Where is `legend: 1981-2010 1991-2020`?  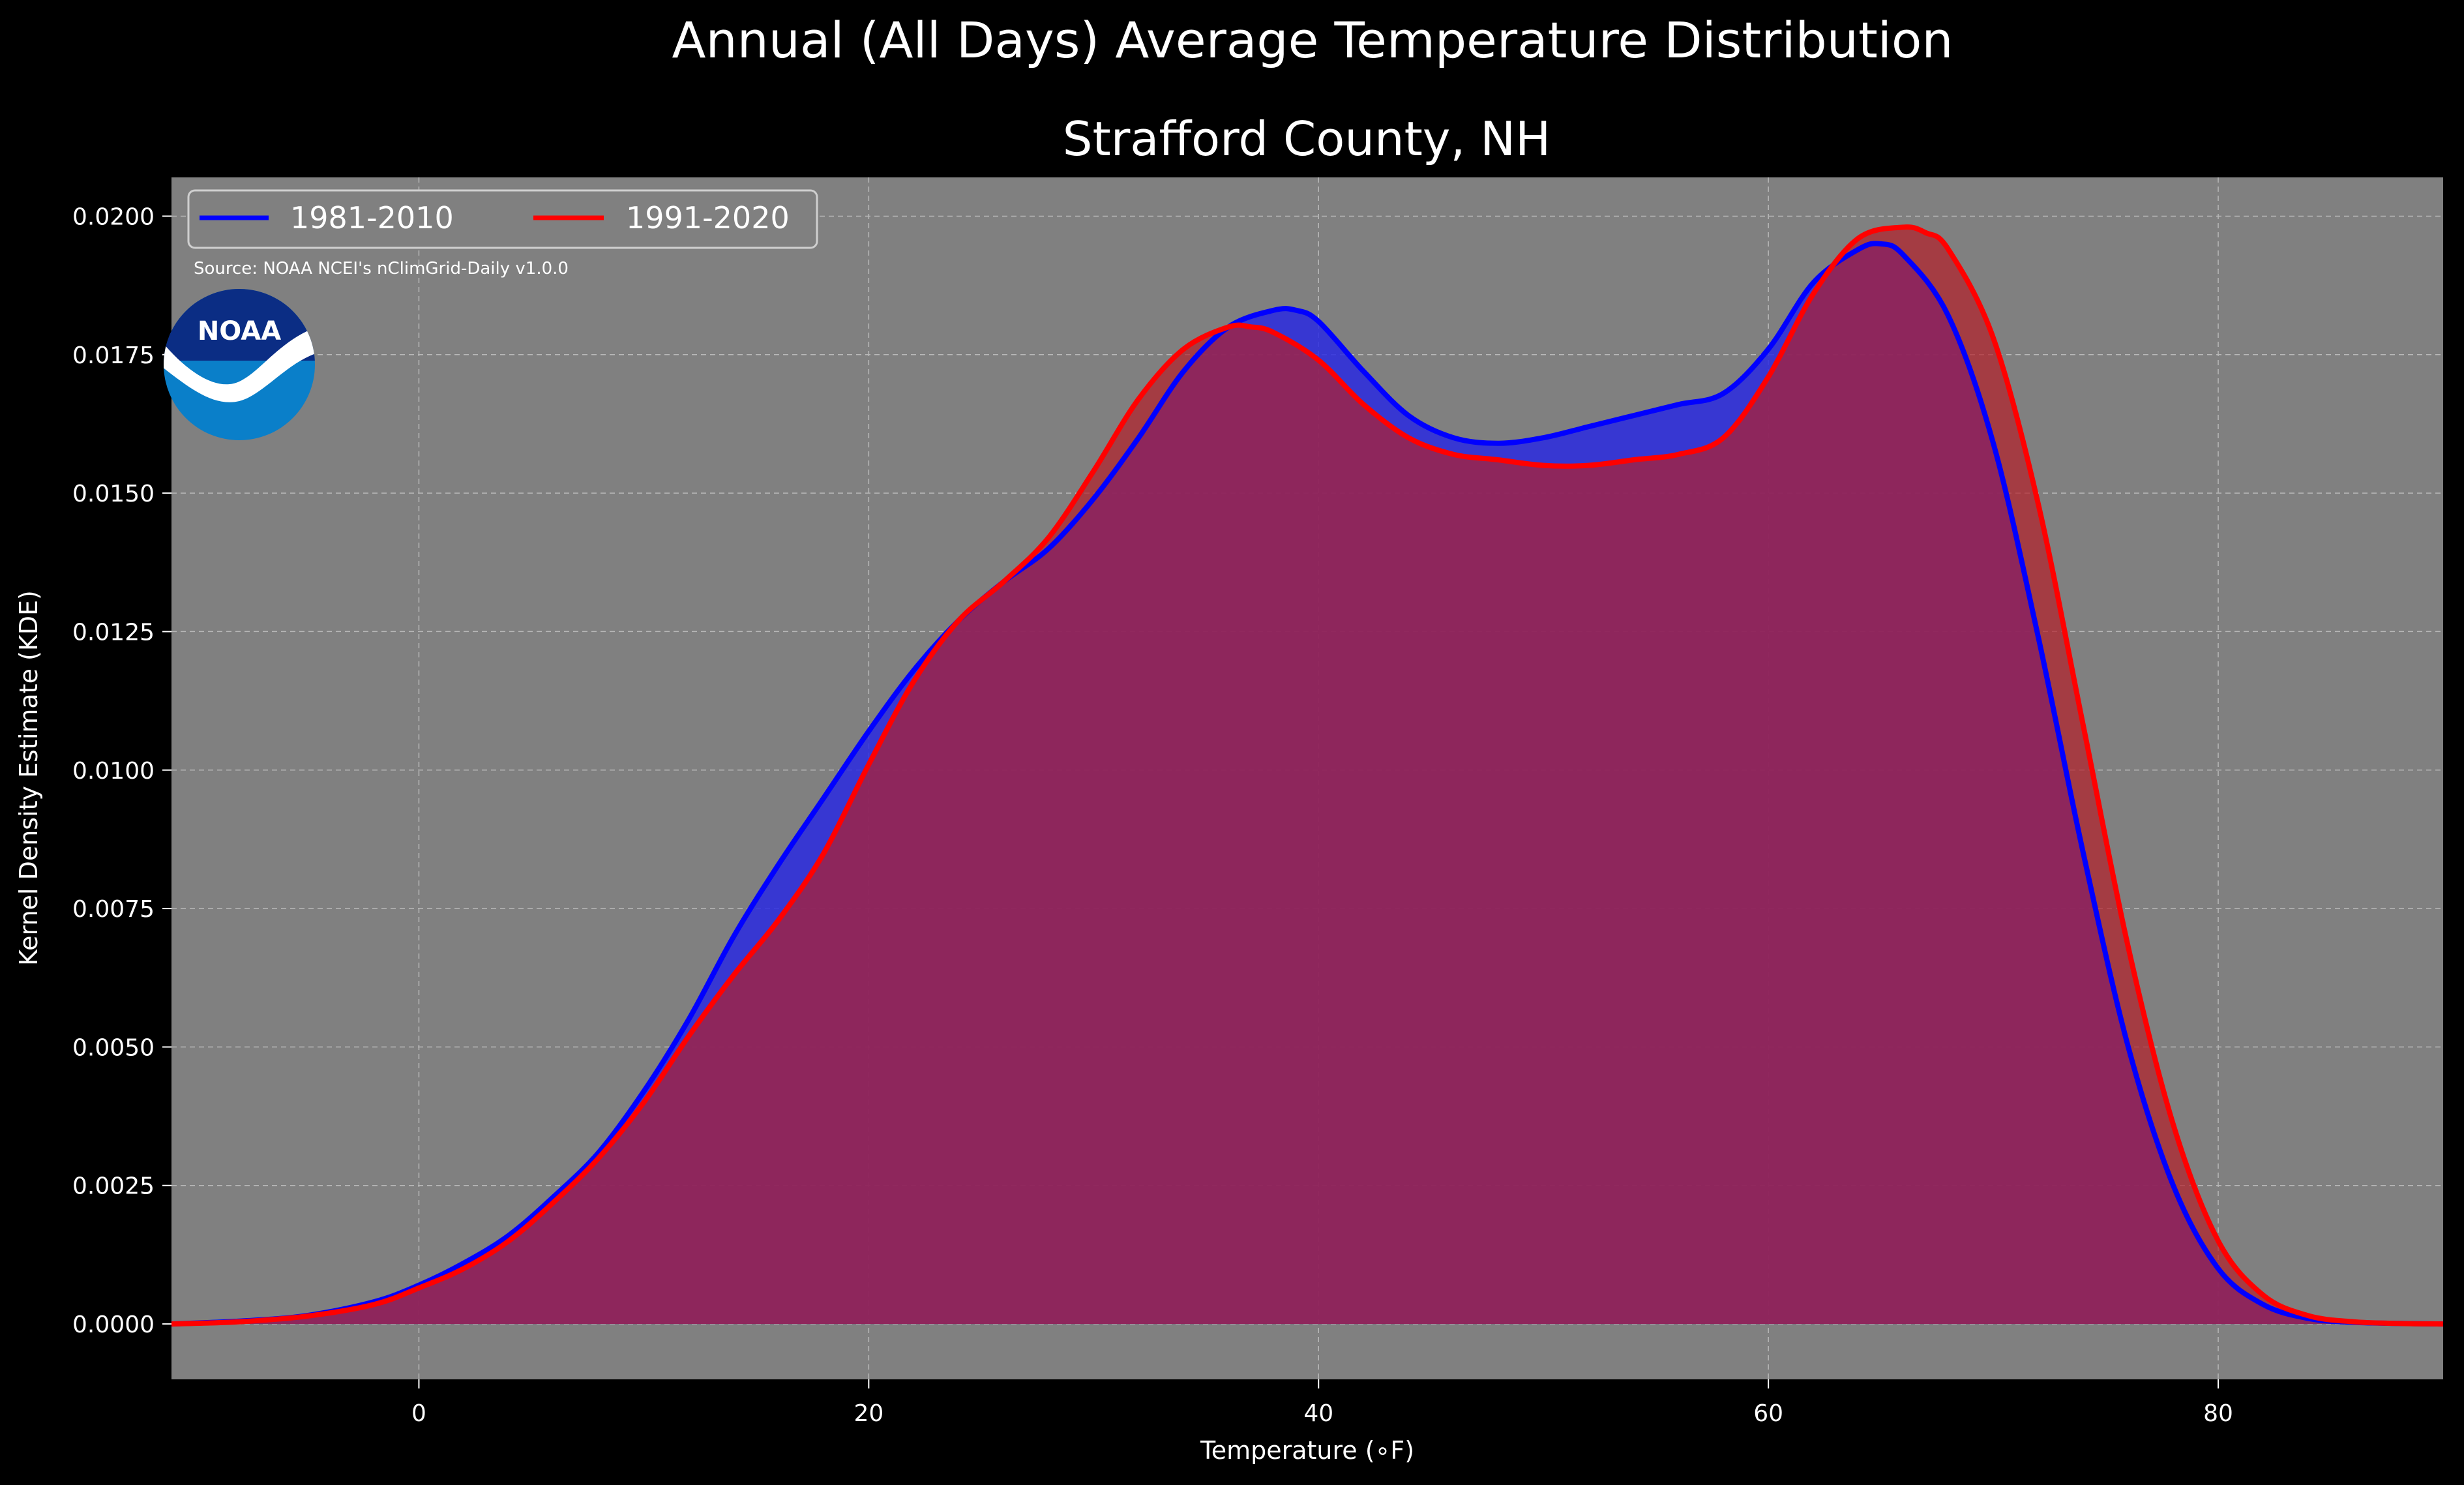 legend: 1981-2010 1991-2020 is located at coordinates (502, 219).